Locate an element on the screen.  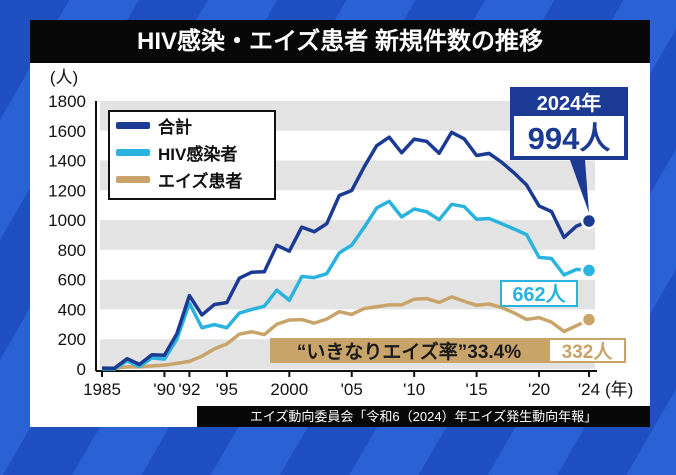
endpoint-marker-hiv is located at coordinates (589, 270).